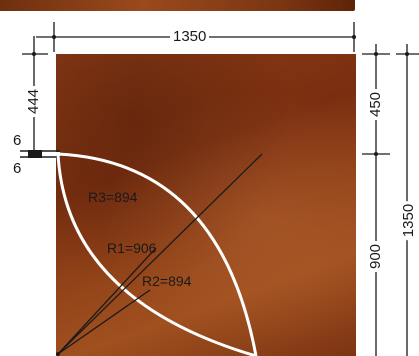 This screenshot has height=356, width=419. I want to click on right-top-label: 450, so click(375, 104).